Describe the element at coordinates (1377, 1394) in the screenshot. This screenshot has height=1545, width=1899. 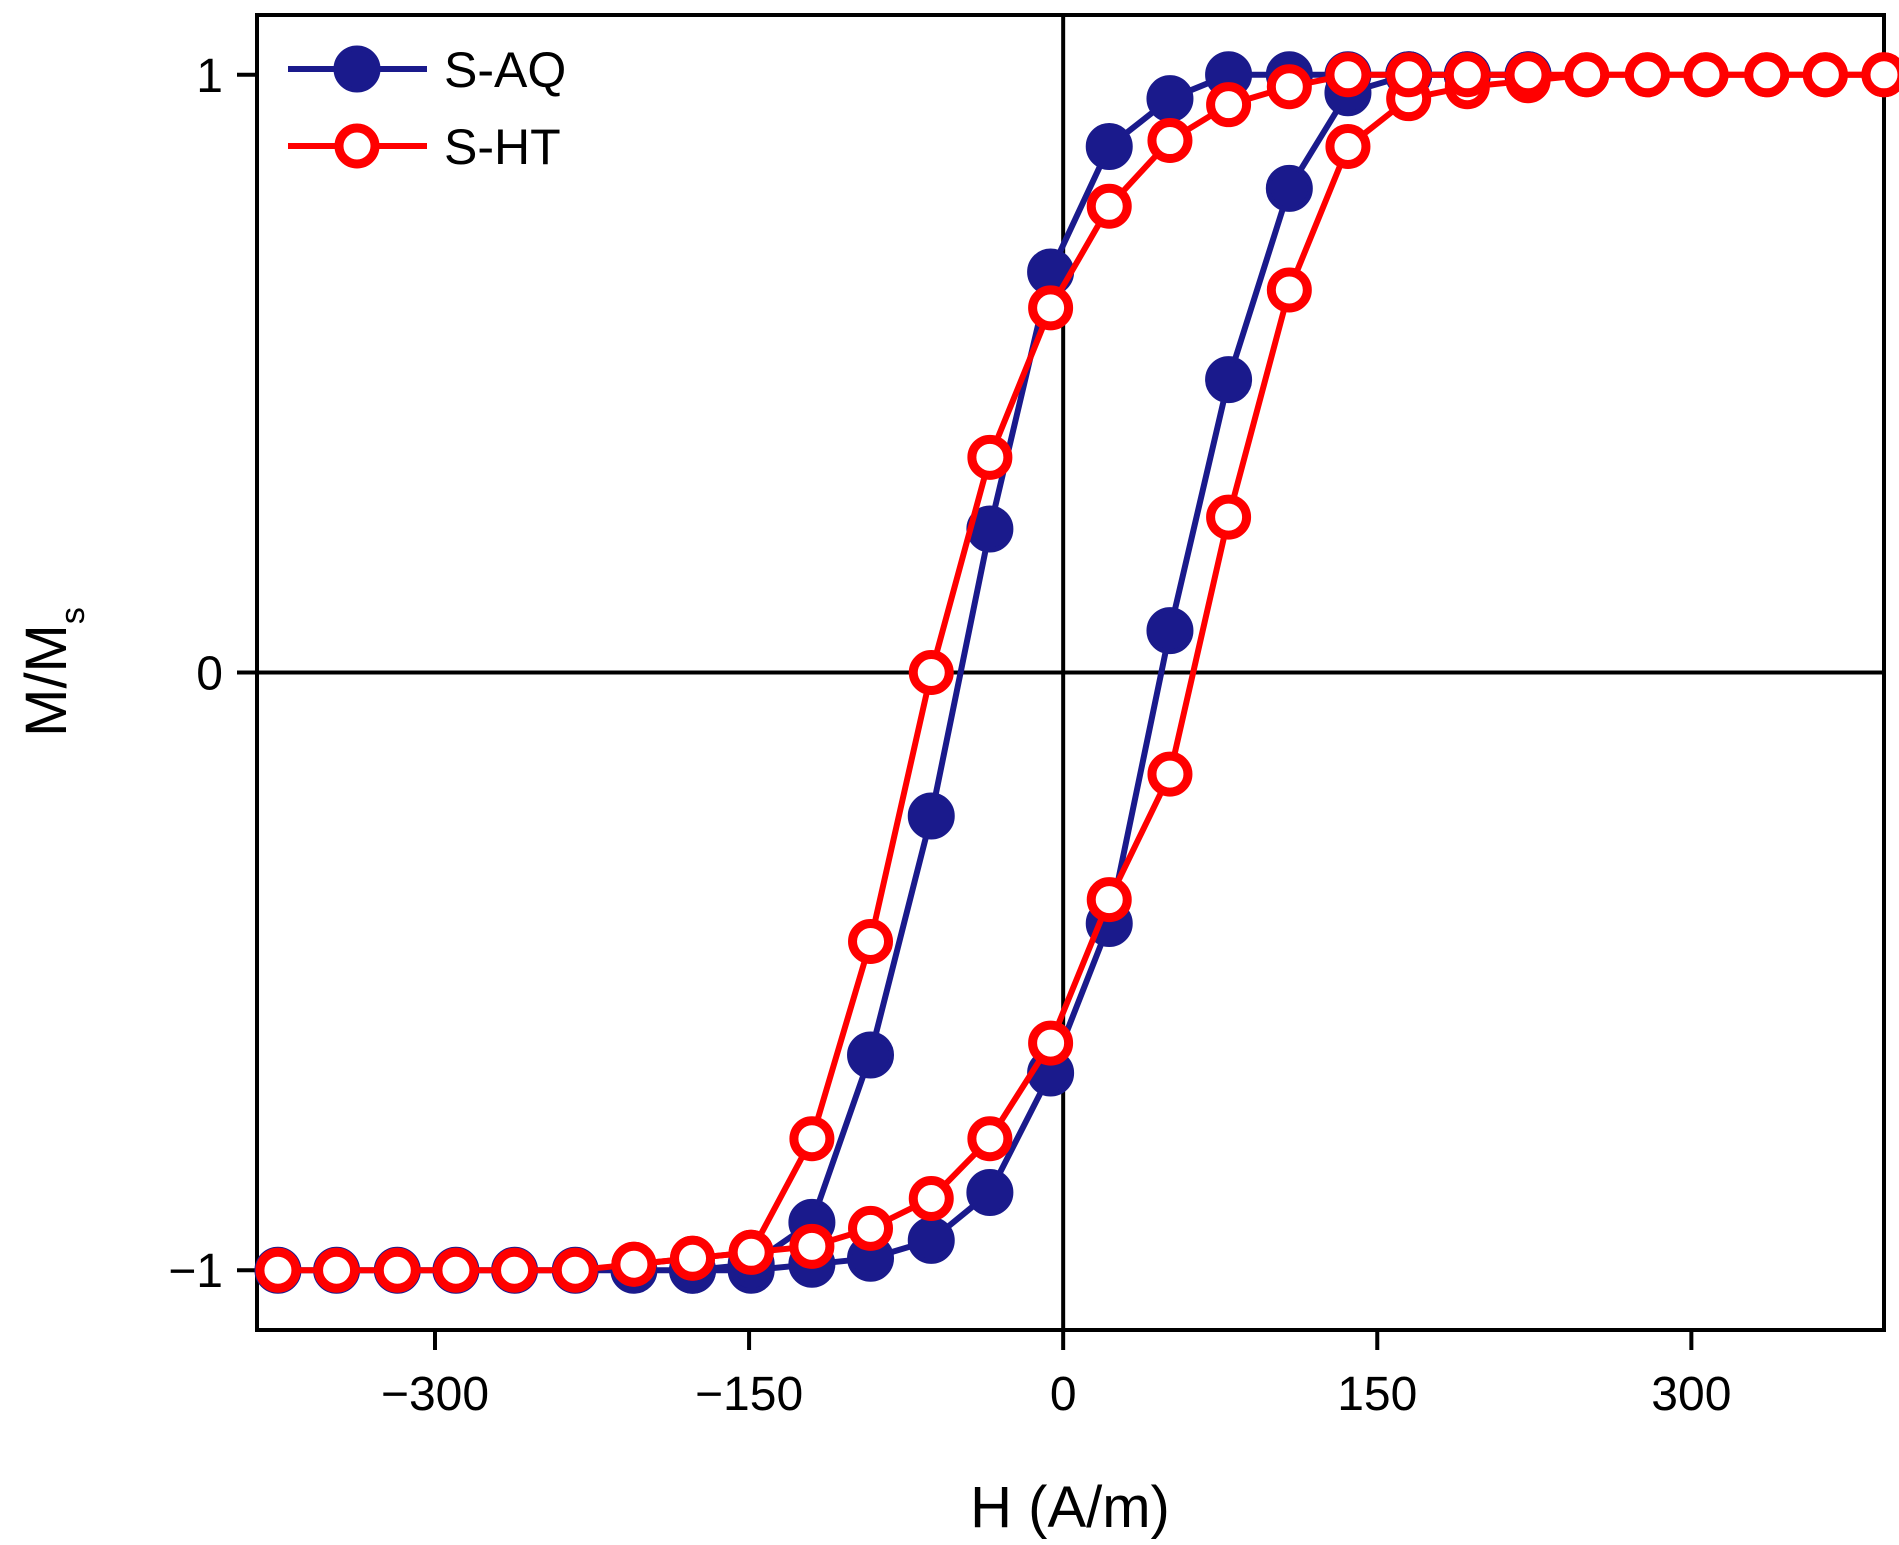
I see `x-tick-label: 150` at that location.